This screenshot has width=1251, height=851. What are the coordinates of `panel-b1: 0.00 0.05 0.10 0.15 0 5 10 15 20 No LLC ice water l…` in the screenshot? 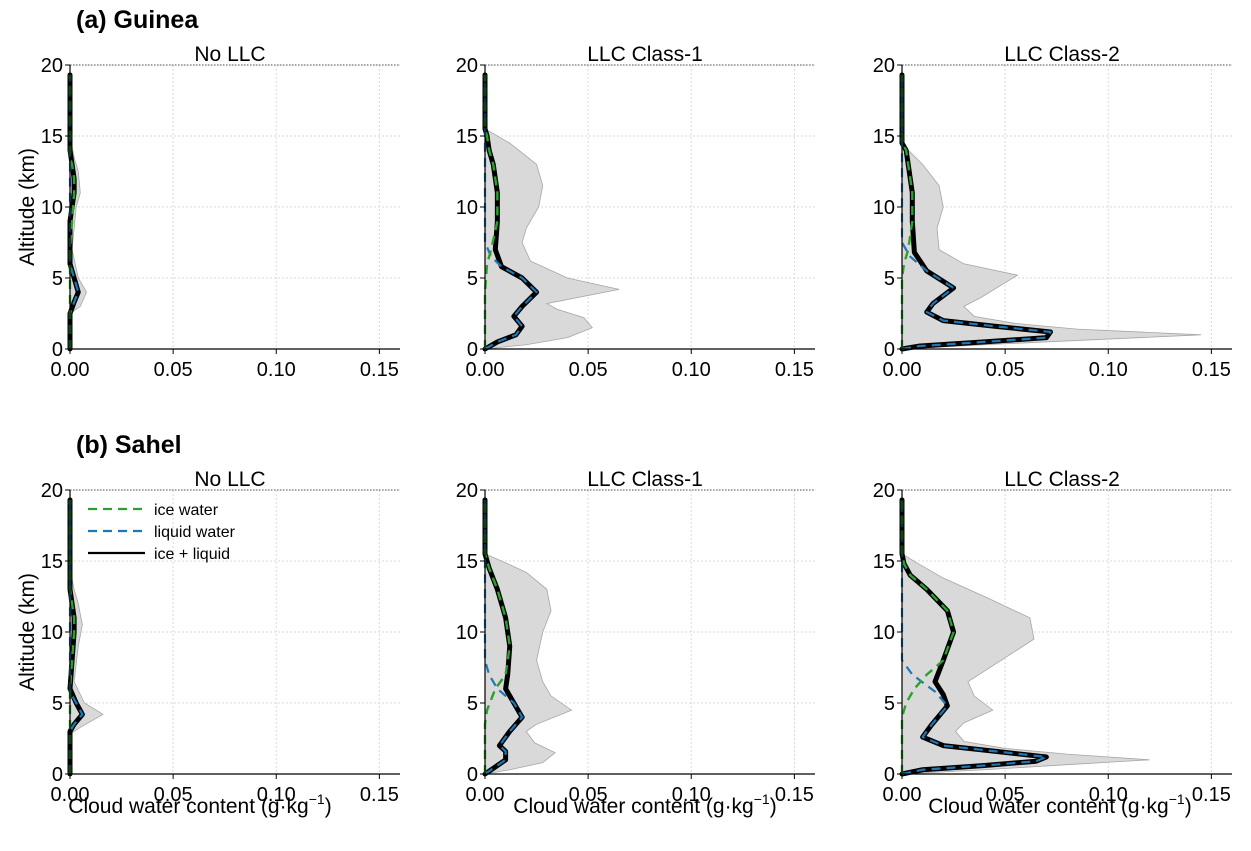 It's located at (220, 637).